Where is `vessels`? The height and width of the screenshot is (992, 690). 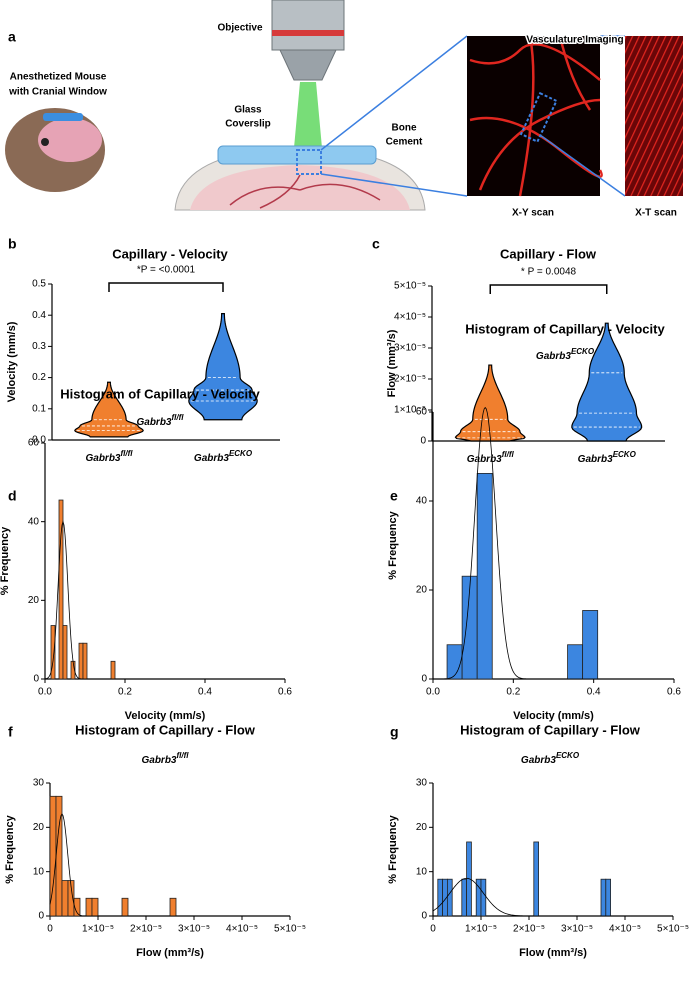 vessels is located at coordinates (305, 191).